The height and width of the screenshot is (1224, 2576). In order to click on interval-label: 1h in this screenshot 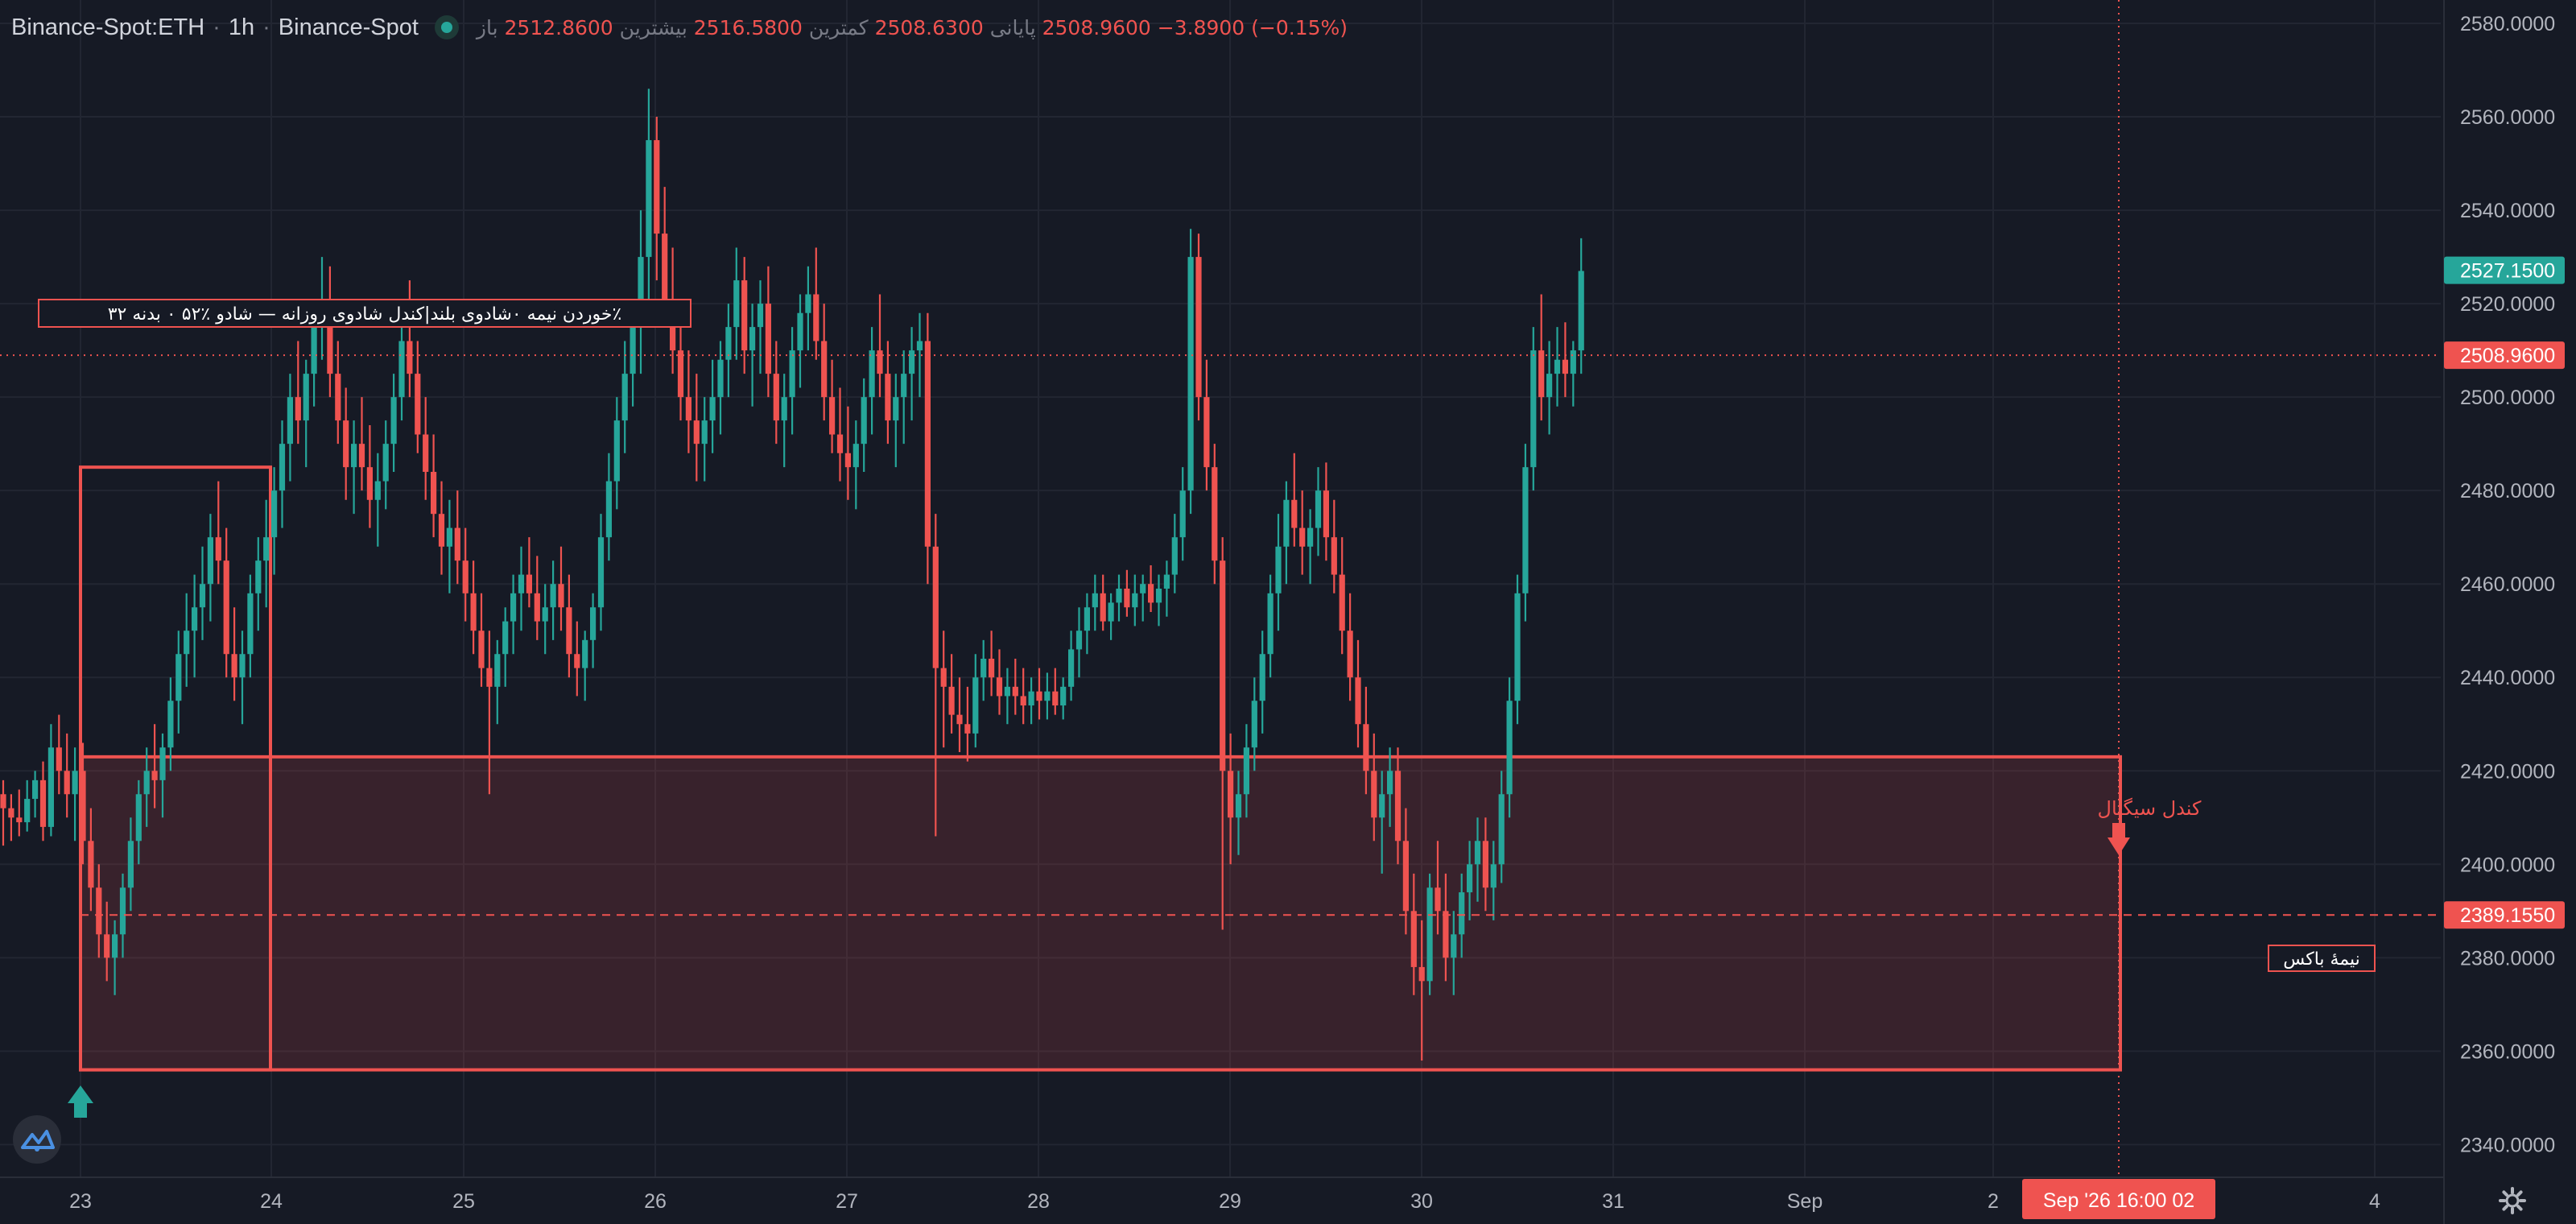, I will do `click(242, 27)`.